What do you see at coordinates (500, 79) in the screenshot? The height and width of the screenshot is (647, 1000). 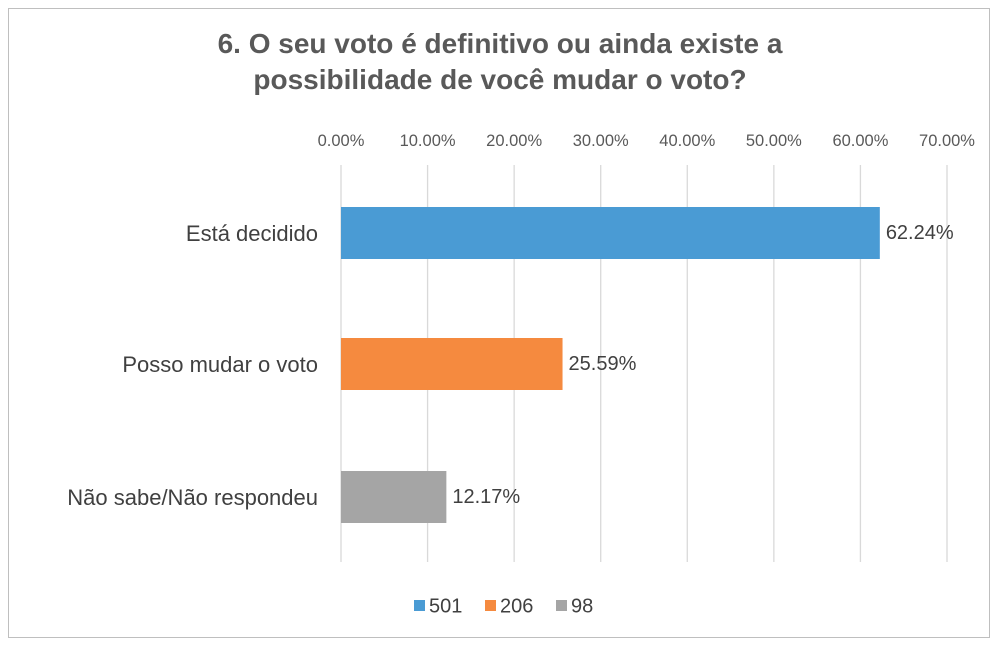 I see `title-line-2: possibilidade de você mudar o voto?` at bounding box center [500, 79].